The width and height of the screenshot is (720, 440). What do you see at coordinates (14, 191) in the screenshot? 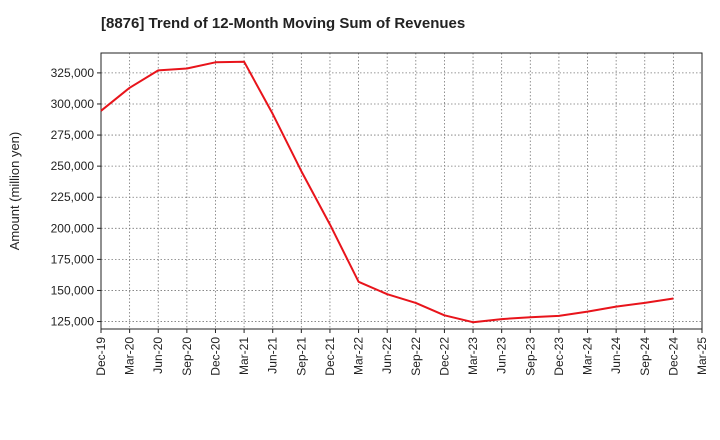
I see `y-axis-label: Amount (million yen)` at bounding box center [14, 191].